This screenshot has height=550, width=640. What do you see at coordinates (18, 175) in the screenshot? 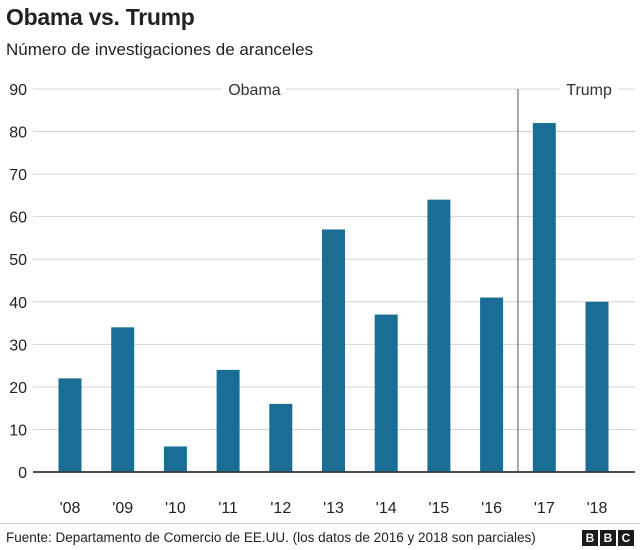
I see `y-tick-label: 70` at bounding box center [18, 175].